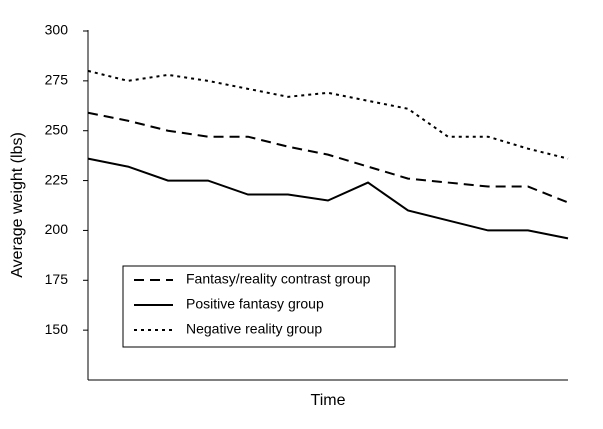 This screenshot has width=603, height=429. I want to click on y-axis-label: Average weight (lbs), so click(17, 205).